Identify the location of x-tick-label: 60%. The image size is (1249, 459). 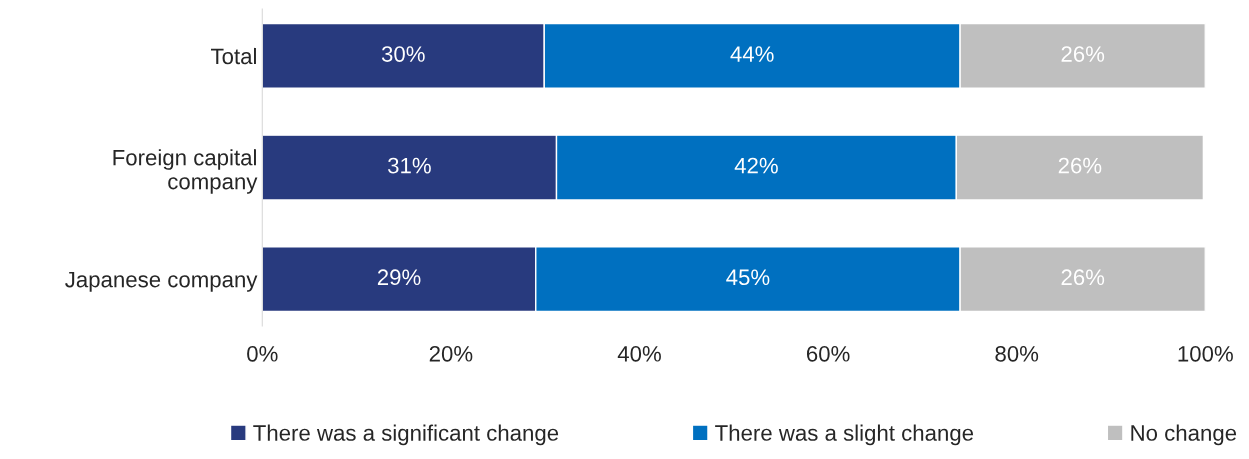
(828, 353).